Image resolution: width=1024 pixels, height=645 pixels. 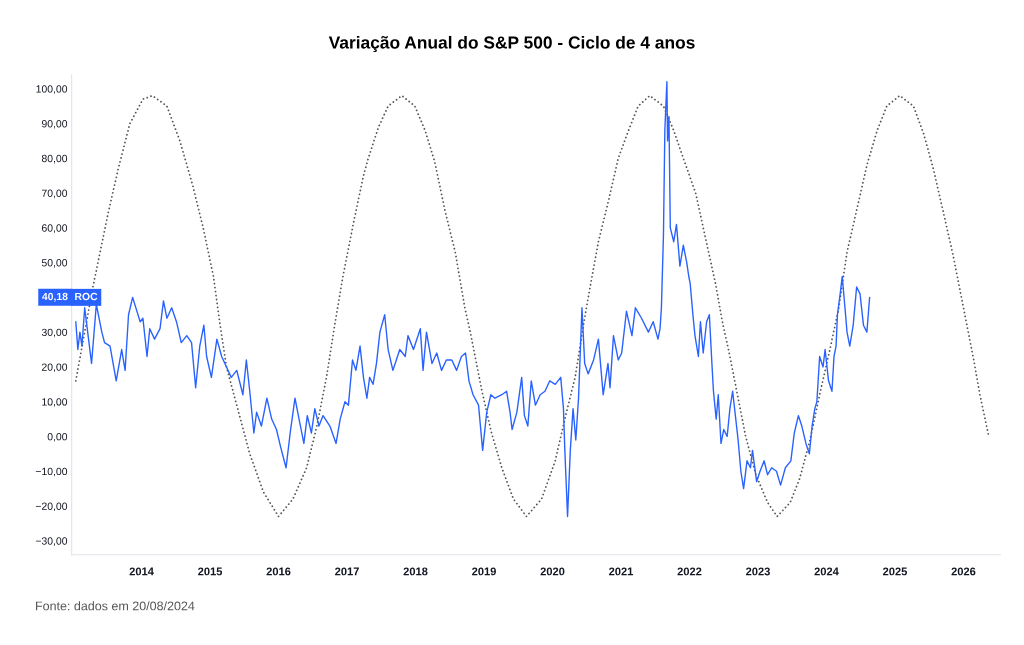 I want to click on y-tick-label: 20,00, so click(x=54, y=368).